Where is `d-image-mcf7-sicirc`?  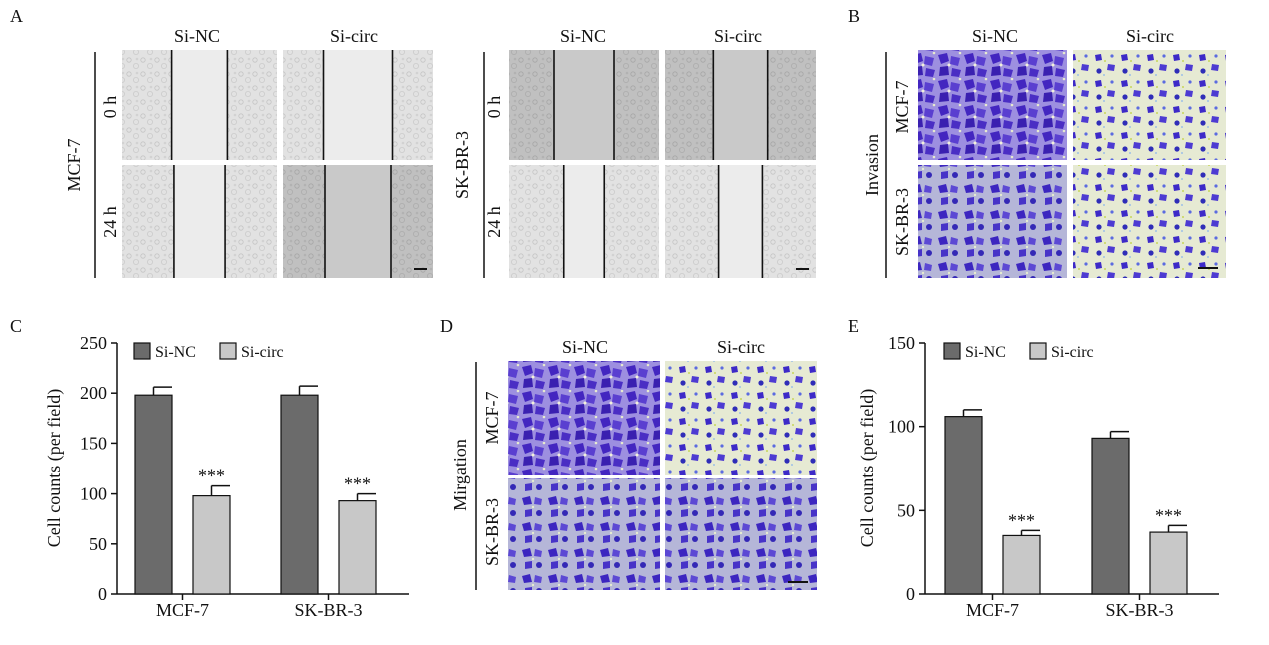 d-image-mcf7-sicirc is located at coordinates (741, 418).